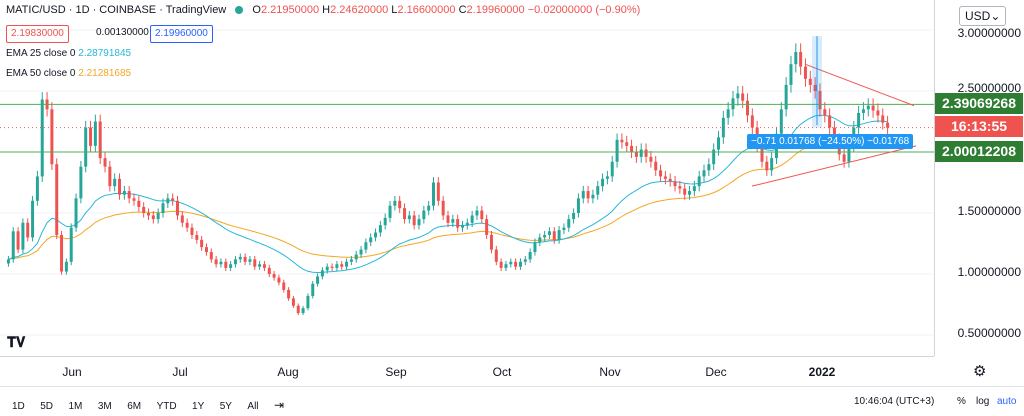 This screenshot has height=416, width=1024. What do you see at coordinates (983, 16) in the screenshot?
I see `currency-button: USD⌄` at bounding box center [983, 16].